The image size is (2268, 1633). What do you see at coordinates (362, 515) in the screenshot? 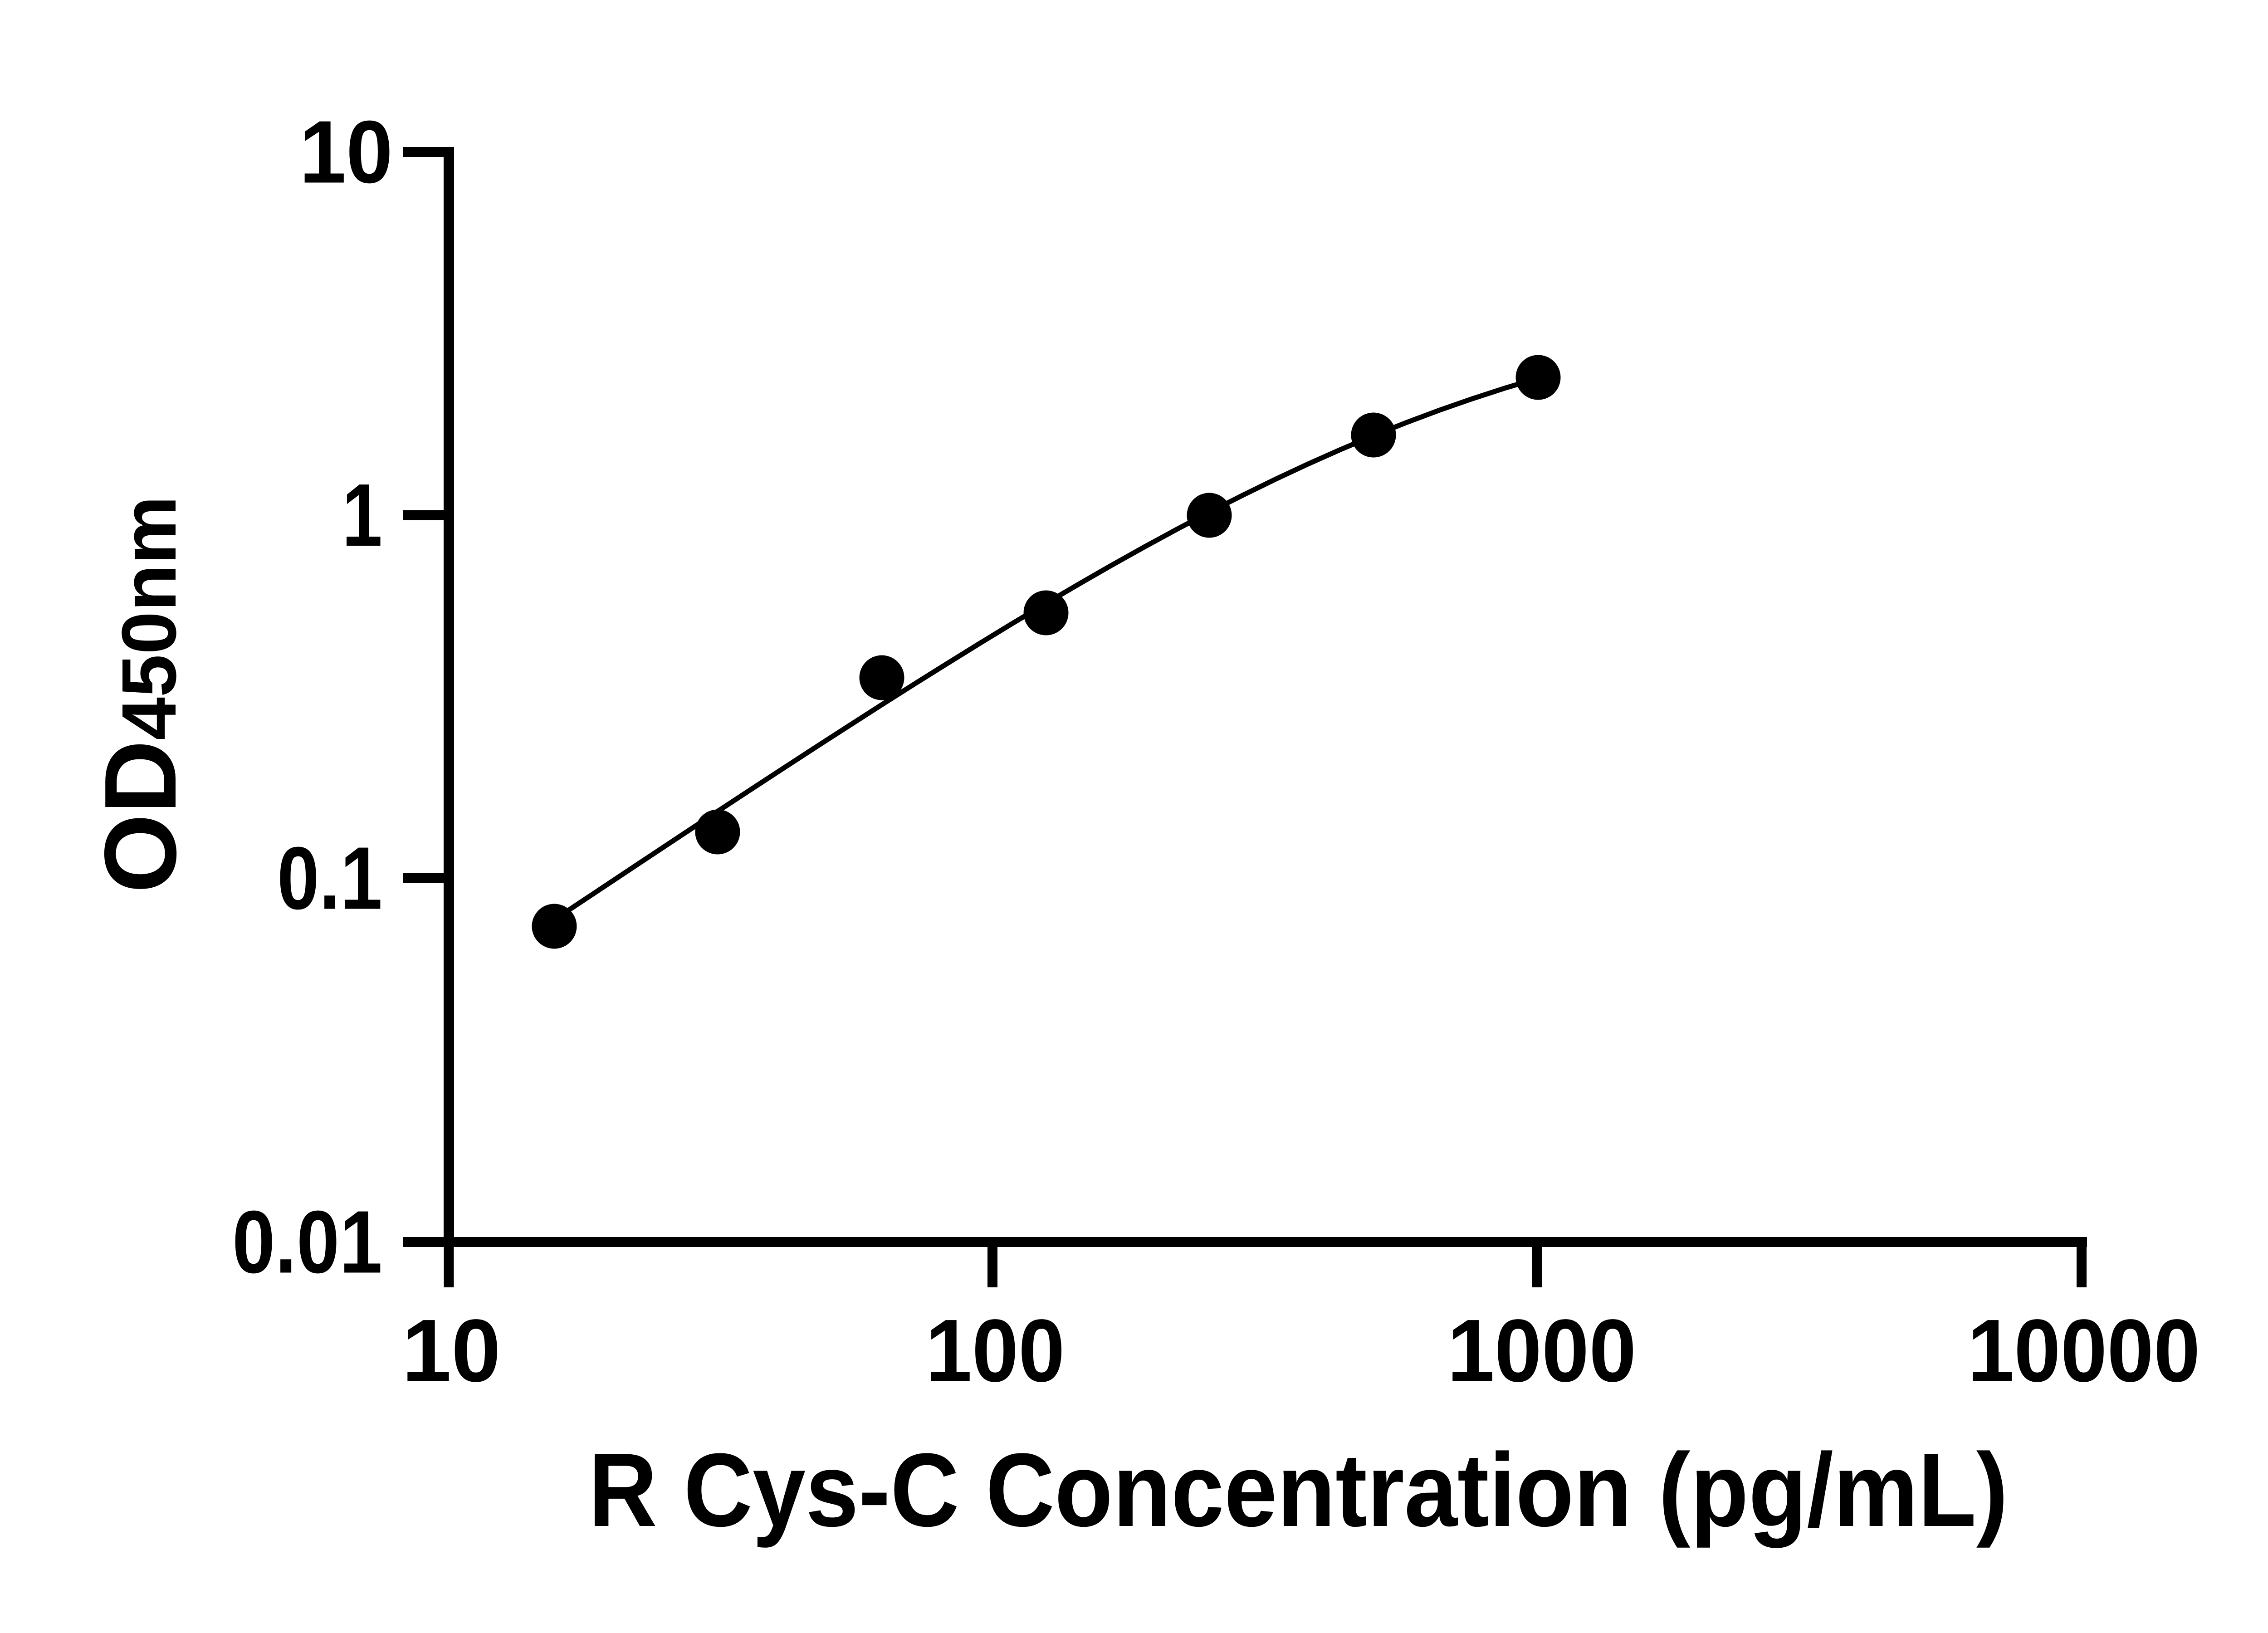
I see `svg-text: 1` at bounding box center [362, 515].